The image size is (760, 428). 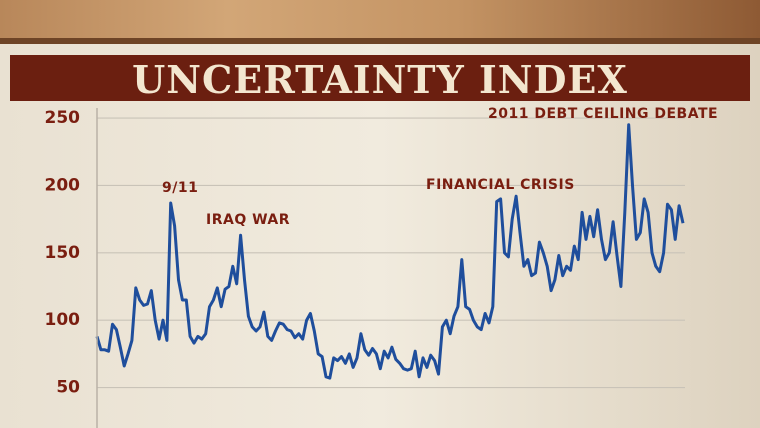 I want to click on y-tick-label: 250, so click(x=63, y=118).